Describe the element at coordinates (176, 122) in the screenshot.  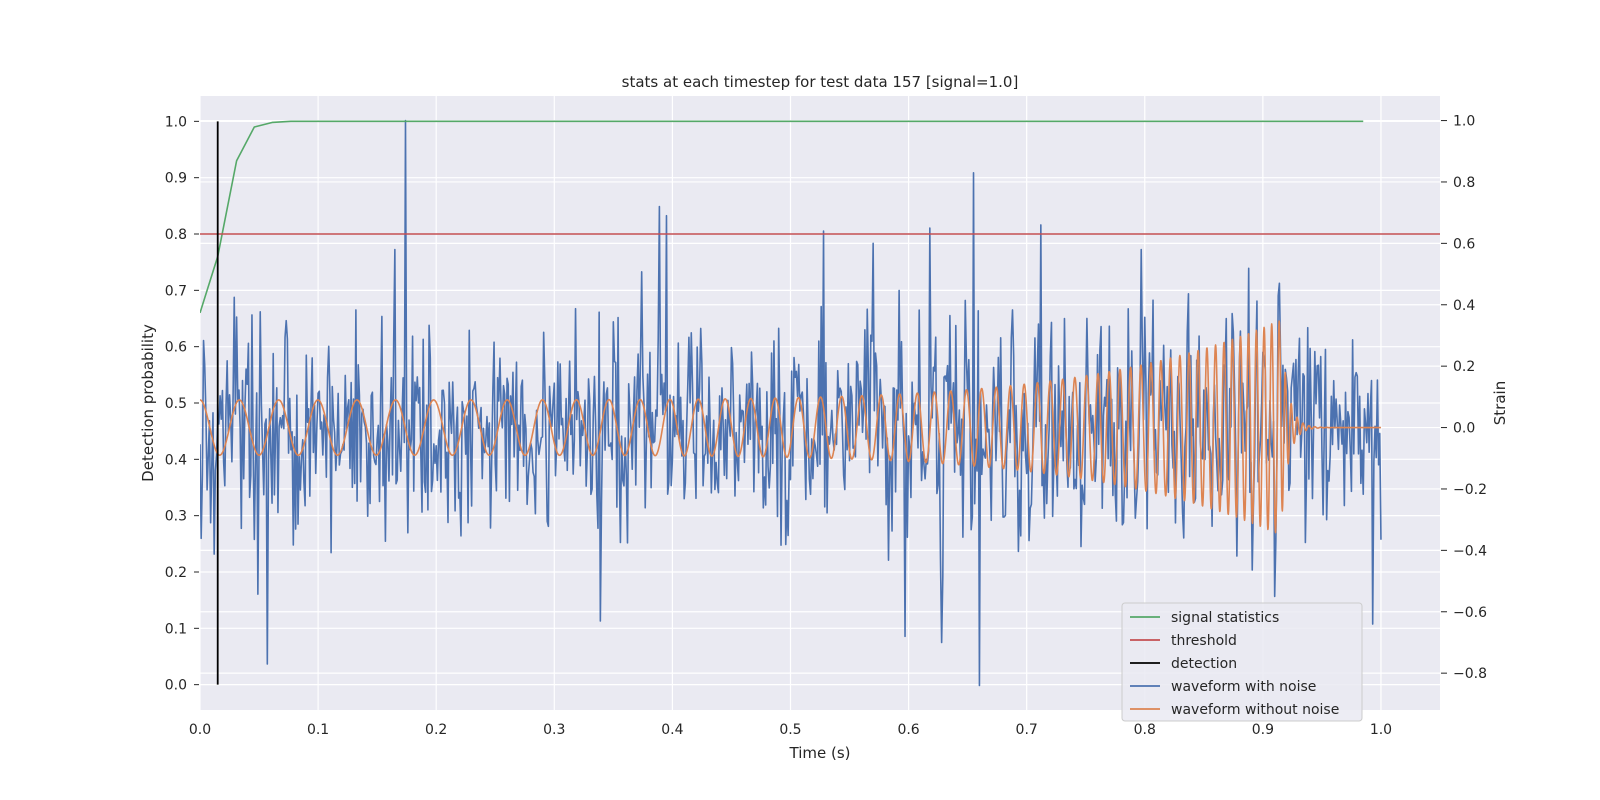
I see `y-tick-label: 1.0` at that location.